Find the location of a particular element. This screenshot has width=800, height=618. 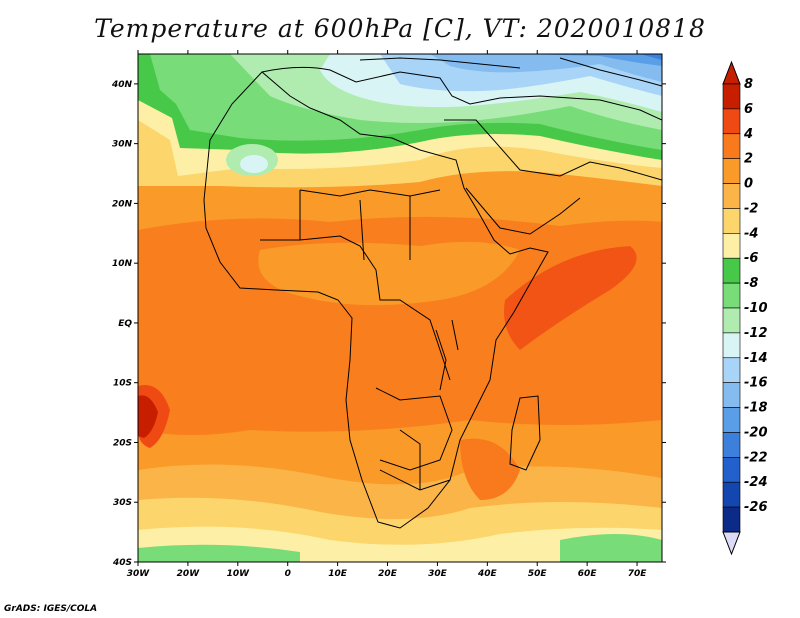

lon-tick-label: 40E is located at coordinates (487, 574).